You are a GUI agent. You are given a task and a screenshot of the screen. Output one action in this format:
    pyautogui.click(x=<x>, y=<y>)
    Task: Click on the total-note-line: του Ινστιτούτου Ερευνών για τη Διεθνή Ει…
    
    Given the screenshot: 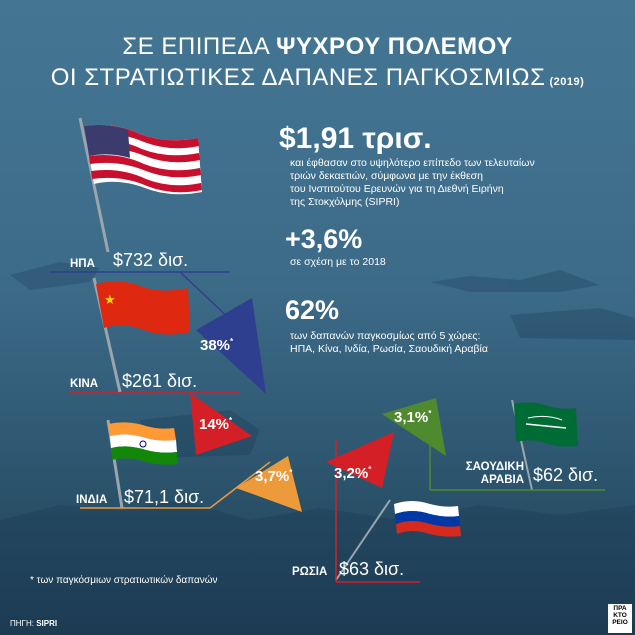 What is the action you would take?
    pyautogui.click(x=397, y=189)
    